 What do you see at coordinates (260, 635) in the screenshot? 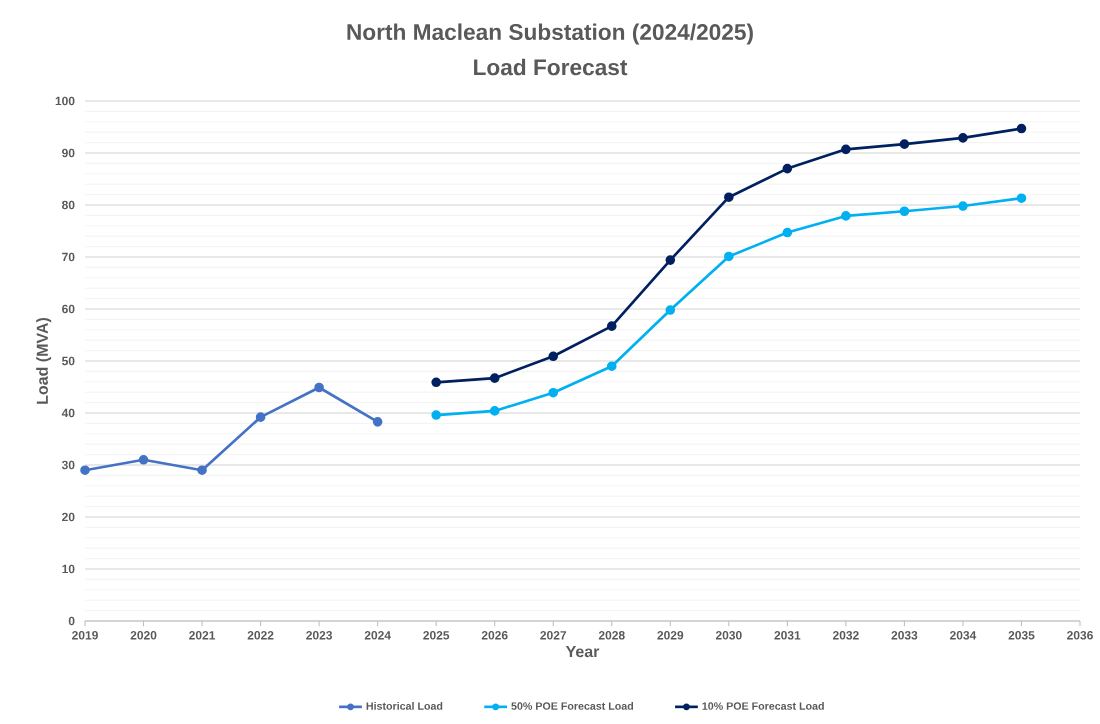
I see `x-tick-label: 2022` at bounding box center [260, 635].